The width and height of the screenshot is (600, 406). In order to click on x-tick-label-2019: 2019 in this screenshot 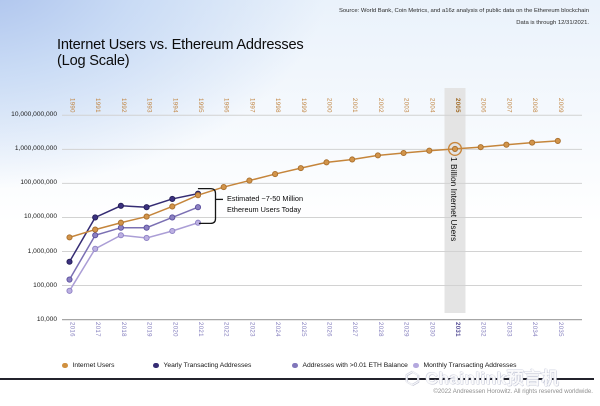, I will do `click(149, 329)`.